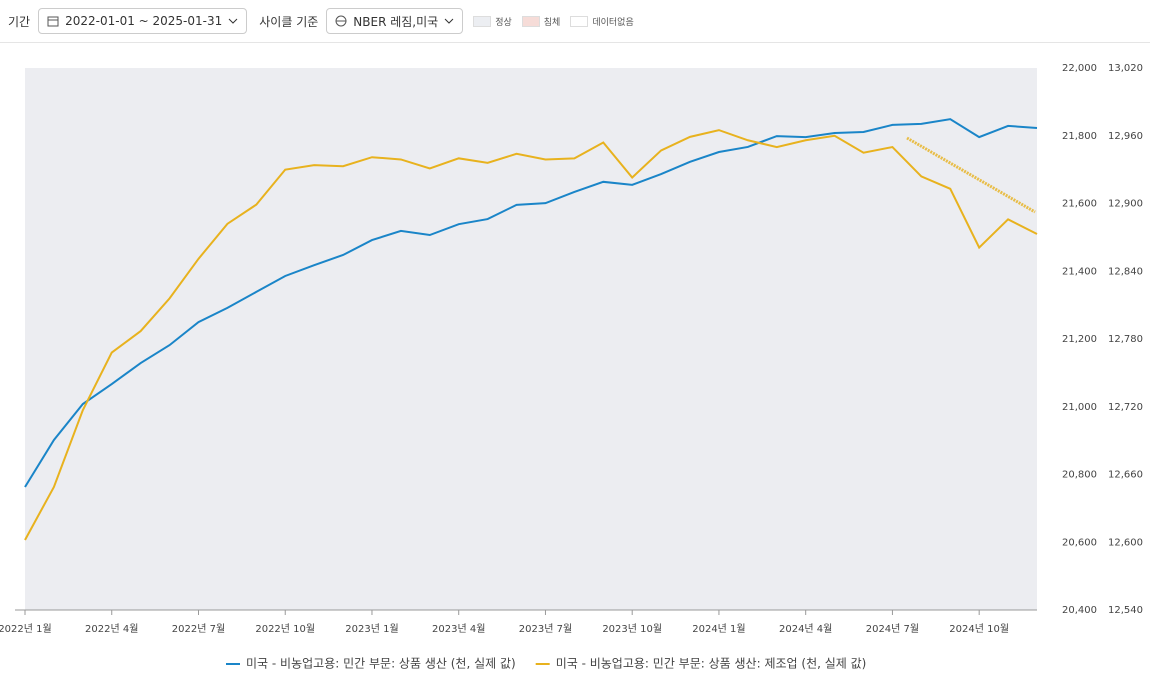  What do you see at coordinates (1079, 542) in the screenshot?
I see `y-tick-label: 20,600` at bounding box center [1079, 542].